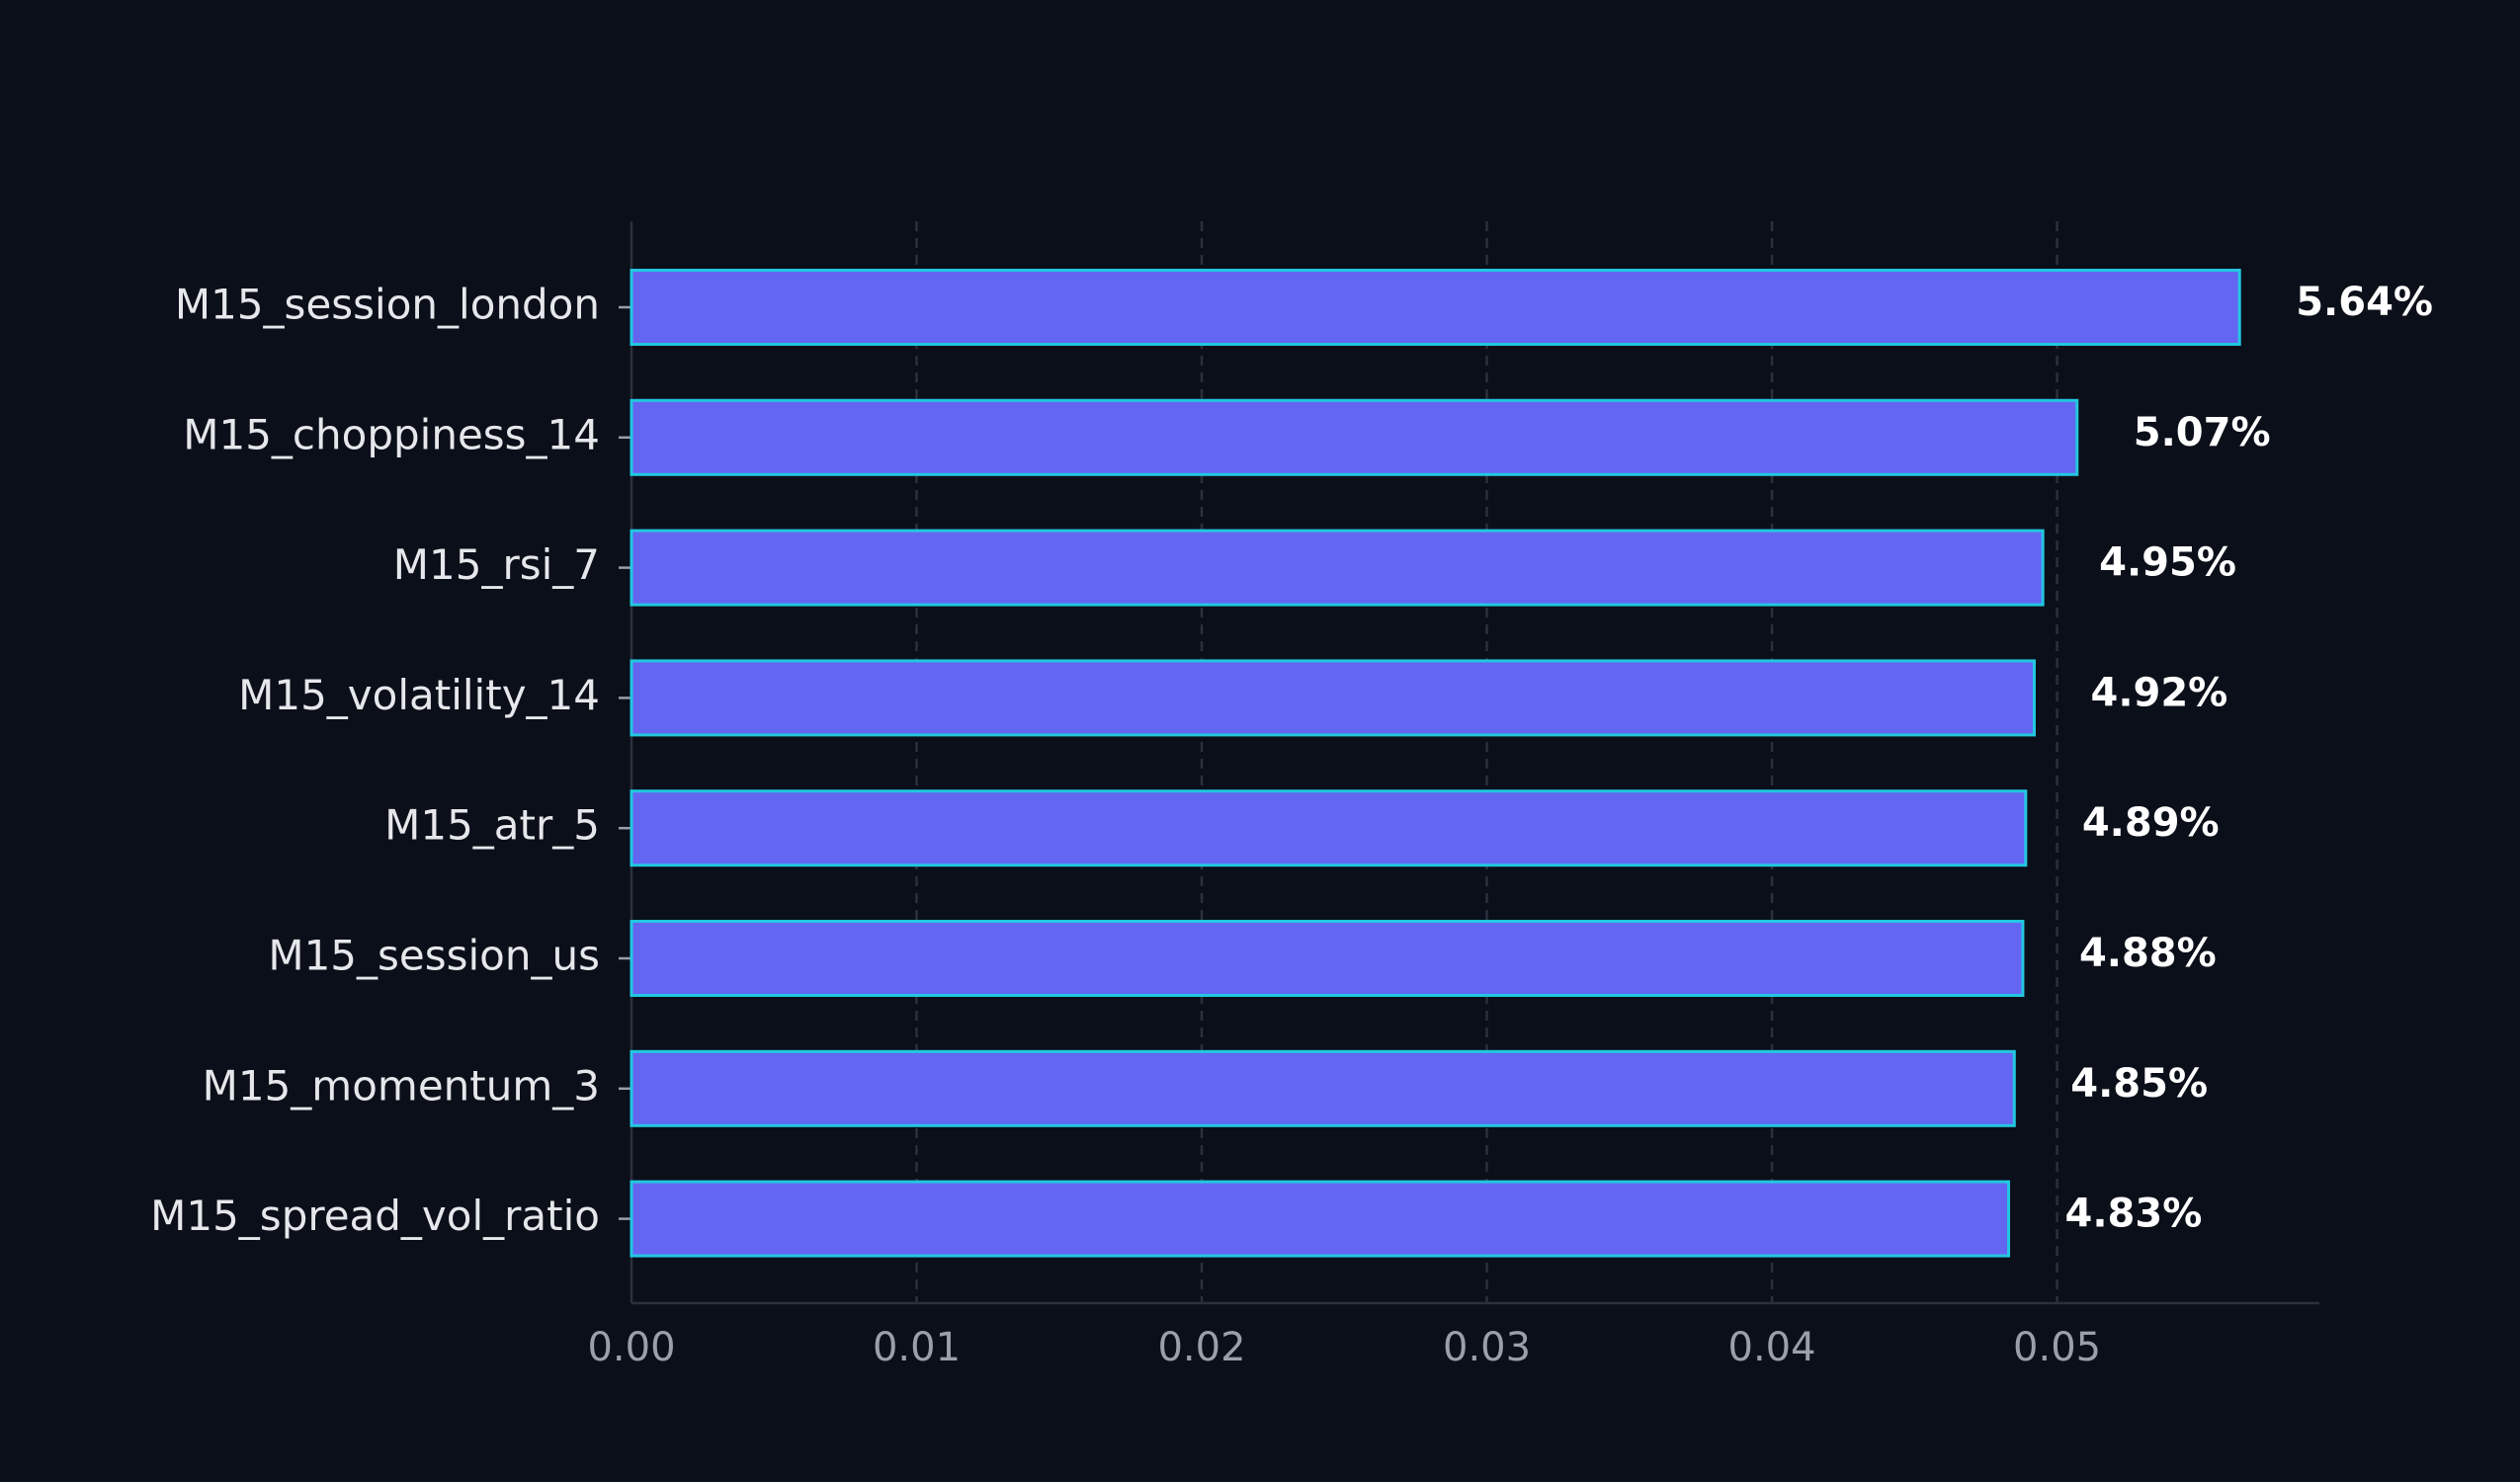 The height and width of the screenshot is (1482, 2520). Describe the element at coordinates (631, 1347) in the screenshot. I see `x-tick-label: 0.00` at that location.